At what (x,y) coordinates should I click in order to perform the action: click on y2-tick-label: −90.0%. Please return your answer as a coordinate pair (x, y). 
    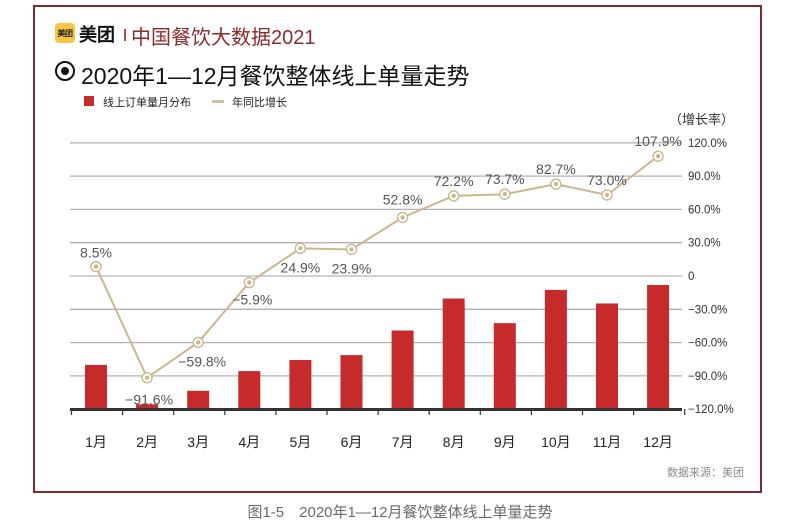
    Looking at the image, I should click on (707, 377).